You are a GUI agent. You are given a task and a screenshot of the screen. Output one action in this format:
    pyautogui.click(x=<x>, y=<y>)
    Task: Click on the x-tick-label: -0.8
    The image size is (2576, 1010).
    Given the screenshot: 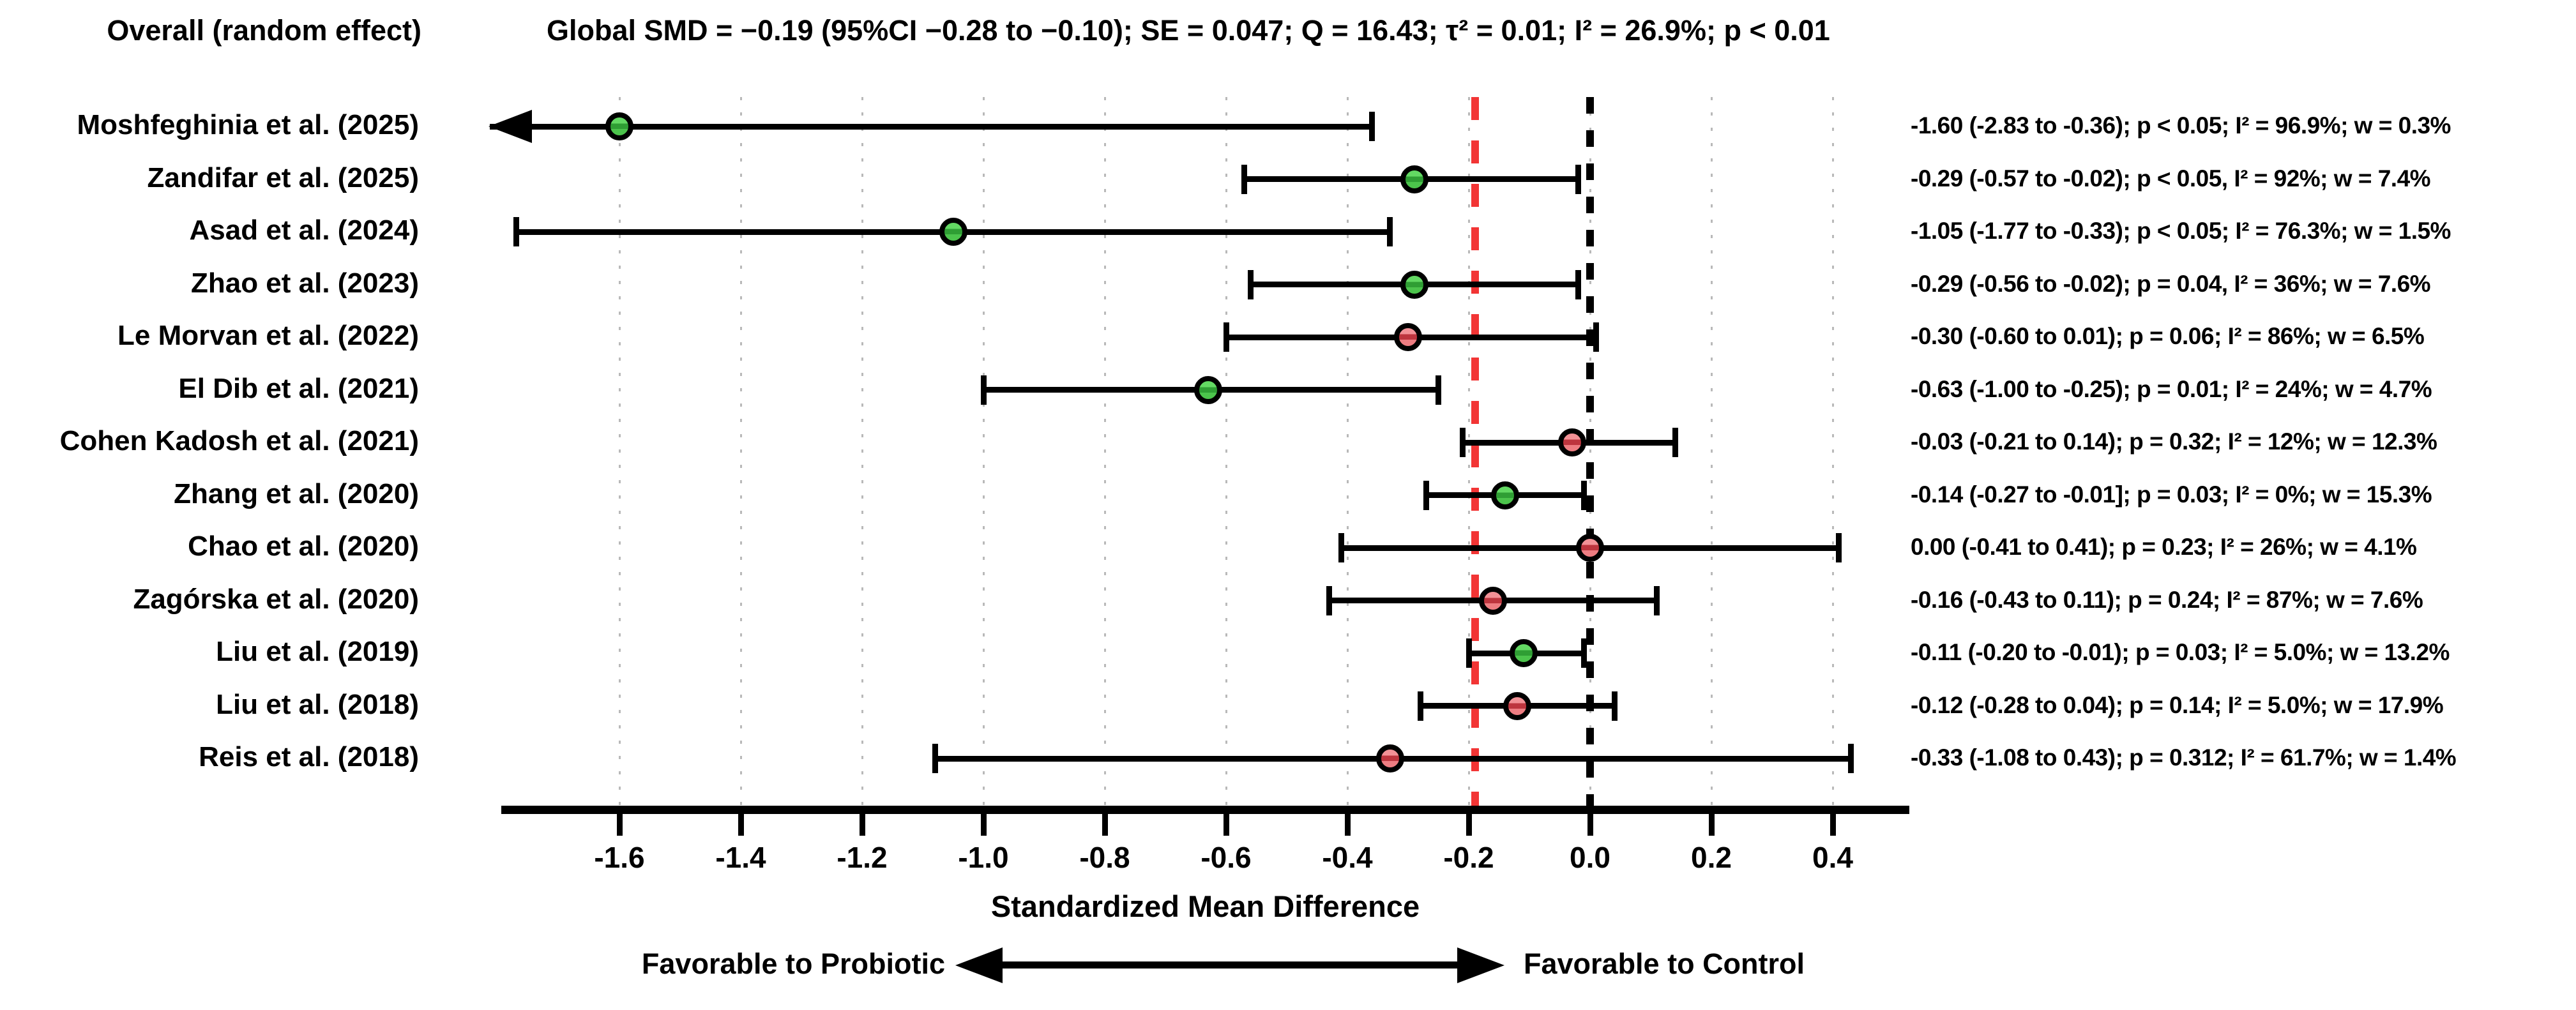 What is the action you would take?
    pyautogui.click(x=1105, y=857)
    